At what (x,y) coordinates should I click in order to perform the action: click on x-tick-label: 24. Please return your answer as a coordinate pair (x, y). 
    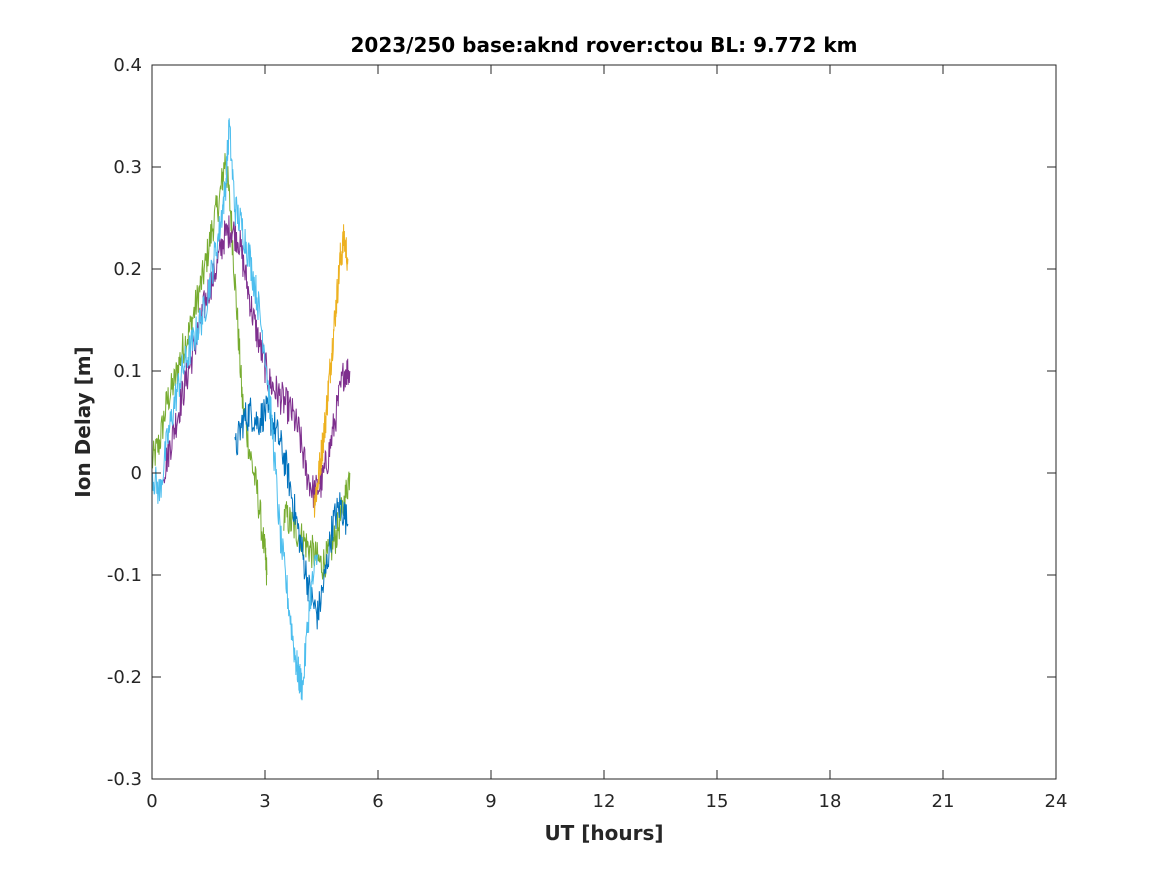
    Looking at the image, I should click on (1056, 801).